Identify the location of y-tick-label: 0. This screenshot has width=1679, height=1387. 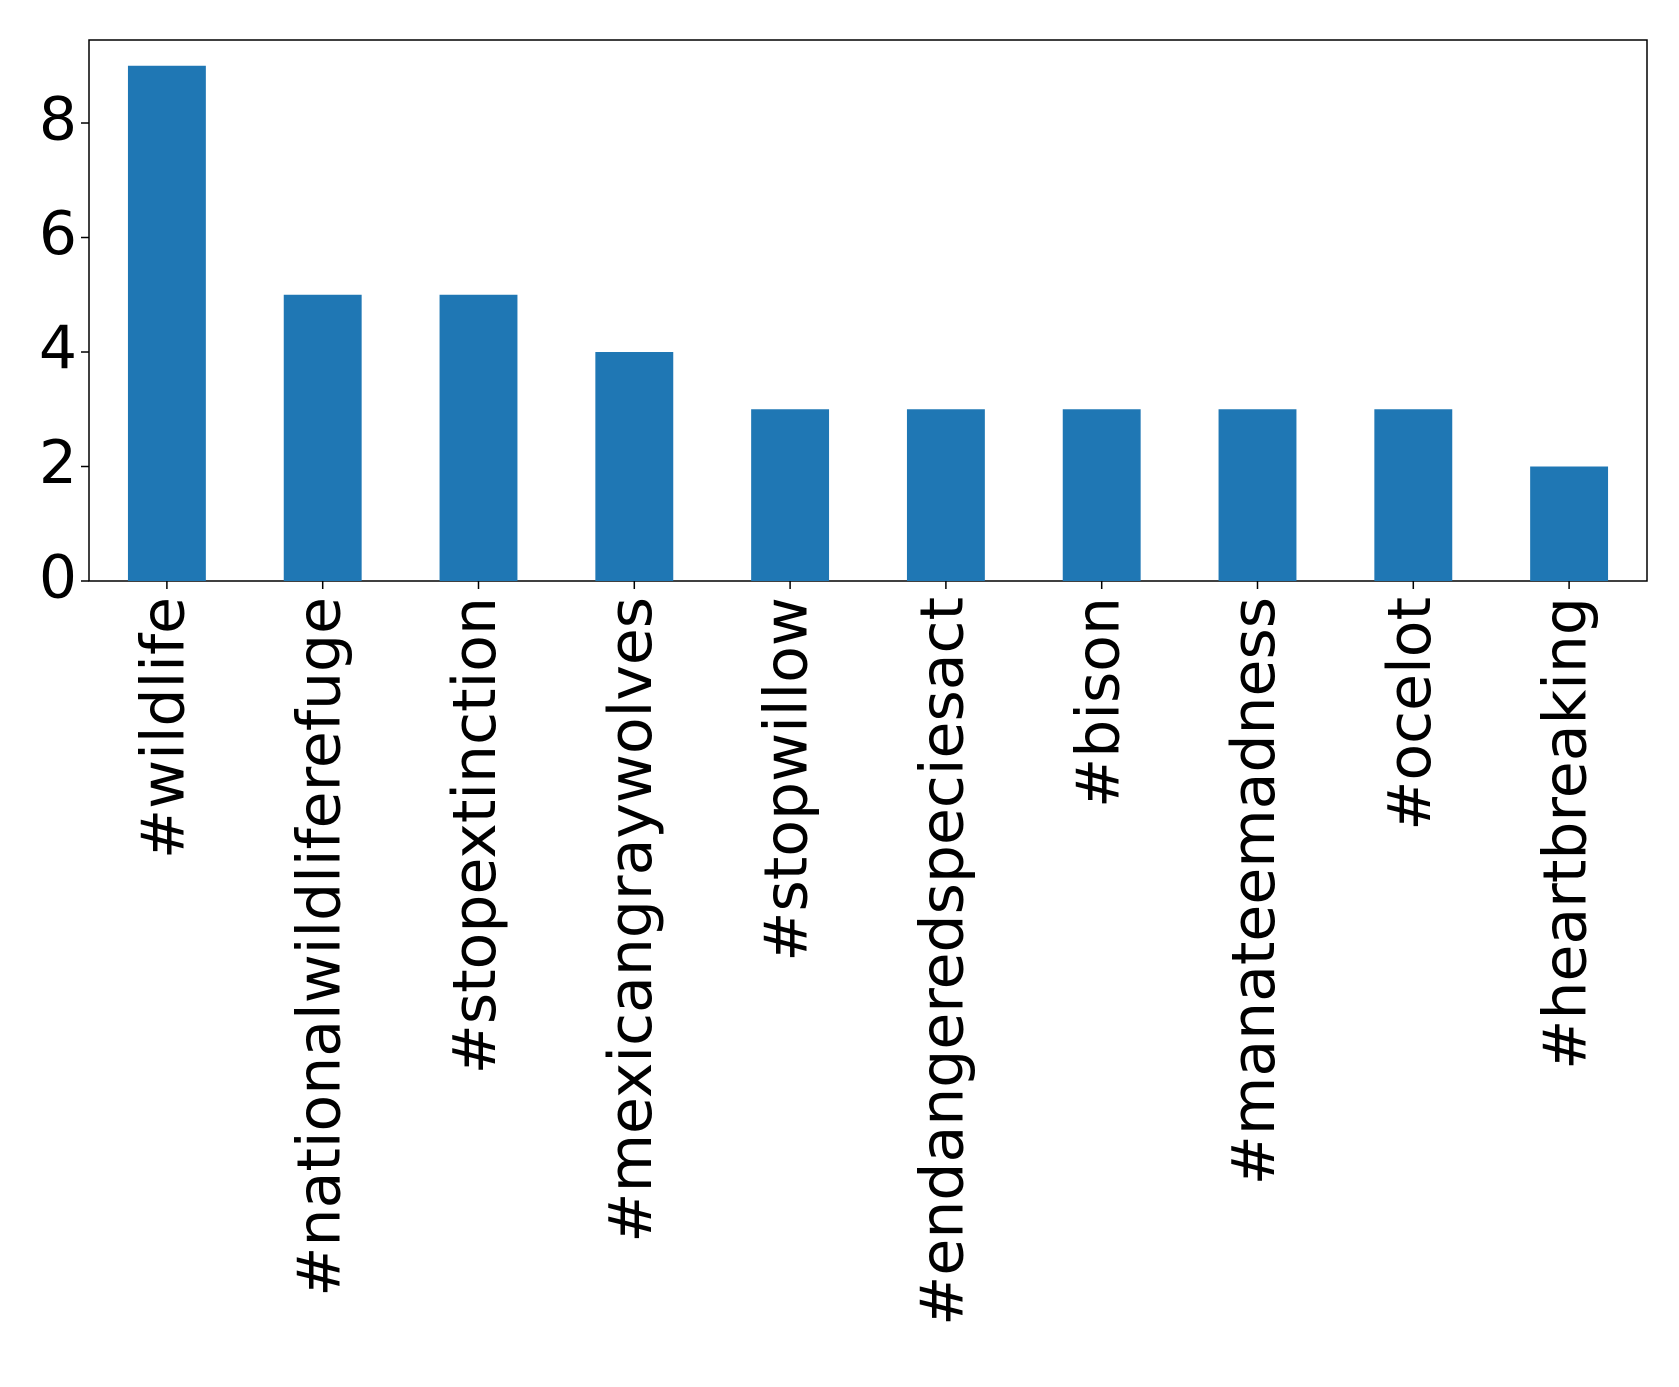
(58, 578).